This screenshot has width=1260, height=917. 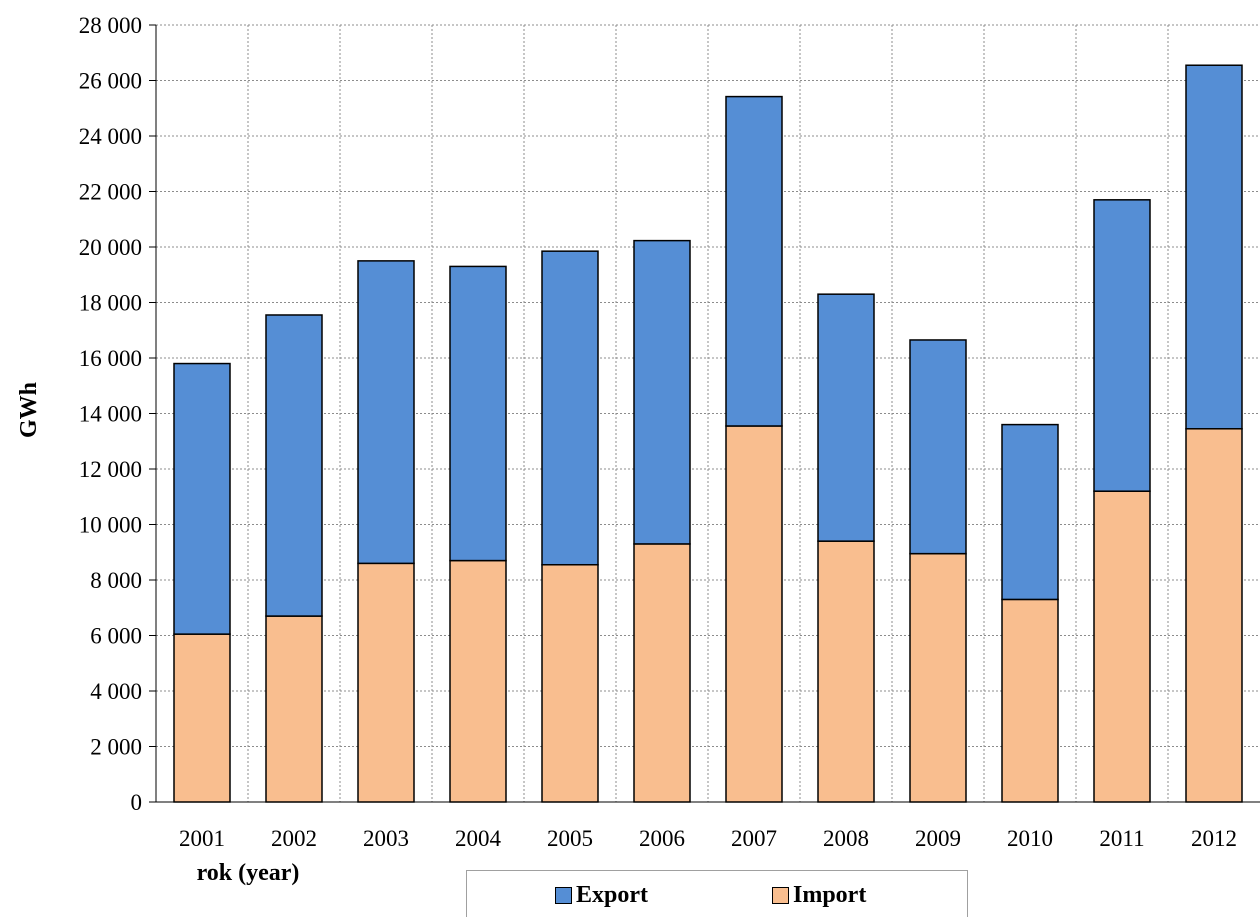 I want to click on y-tick-label: 28 000, so click(x=110, y=25).